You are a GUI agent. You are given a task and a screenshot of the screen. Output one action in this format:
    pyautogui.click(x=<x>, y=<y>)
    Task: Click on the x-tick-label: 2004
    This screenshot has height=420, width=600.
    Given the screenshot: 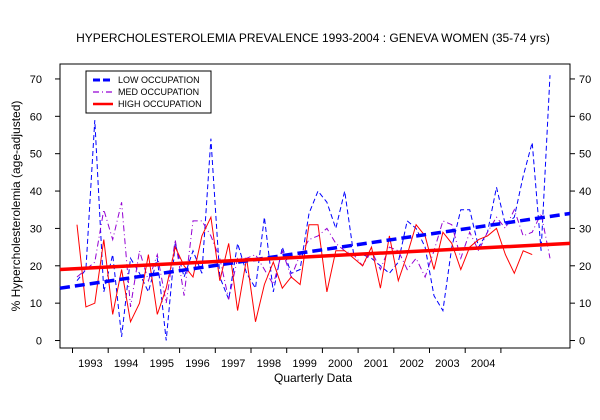 What is the action you would take?
    pyautogui.click(x=483, y=364)
    